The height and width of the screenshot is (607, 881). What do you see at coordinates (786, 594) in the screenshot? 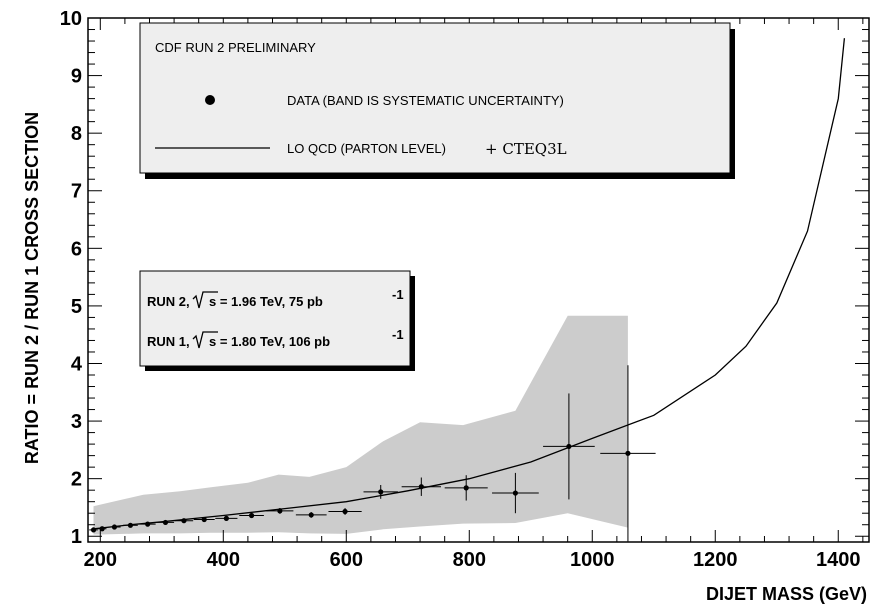
I see `x-axis-title: DIJET MASS (GeV)` at bounding box center [786, 594].